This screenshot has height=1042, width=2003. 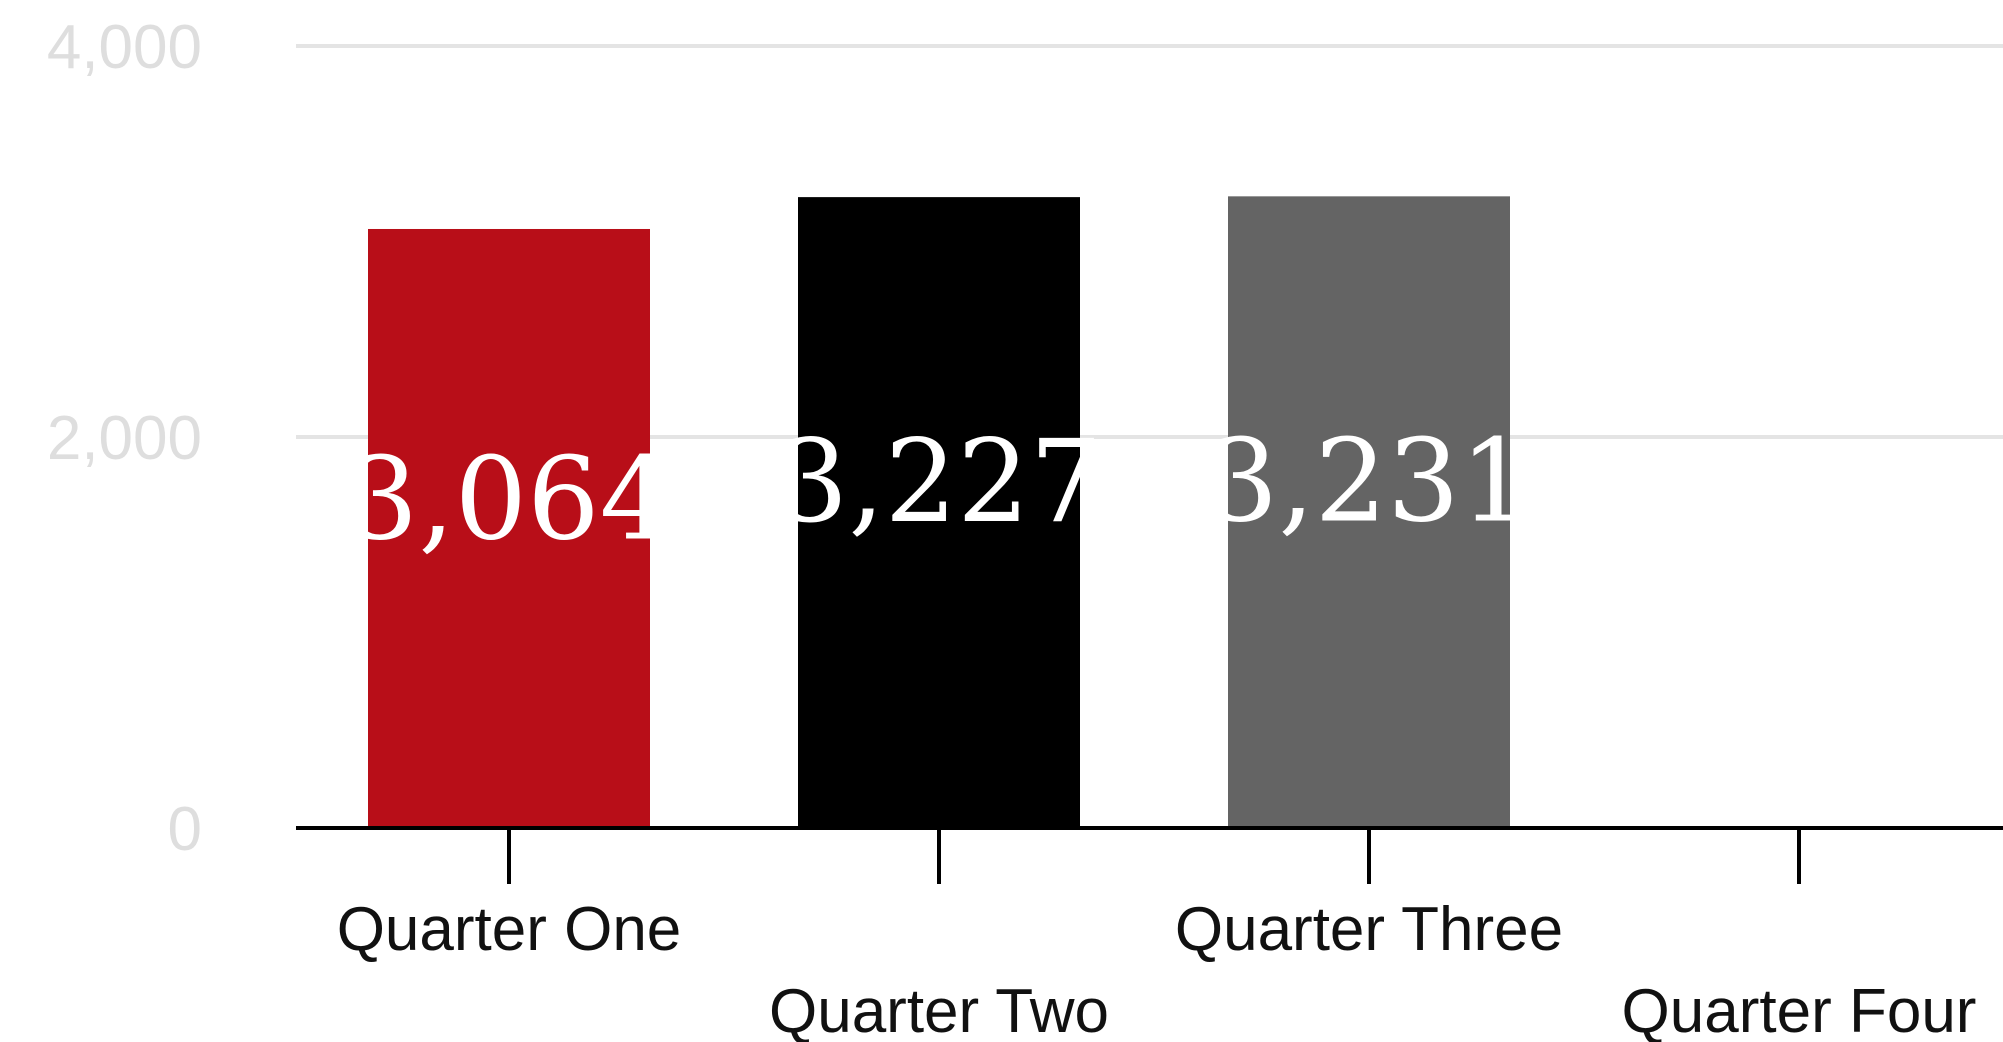 I want to click on x-axis-ticks, so click(x=1154, y=856).